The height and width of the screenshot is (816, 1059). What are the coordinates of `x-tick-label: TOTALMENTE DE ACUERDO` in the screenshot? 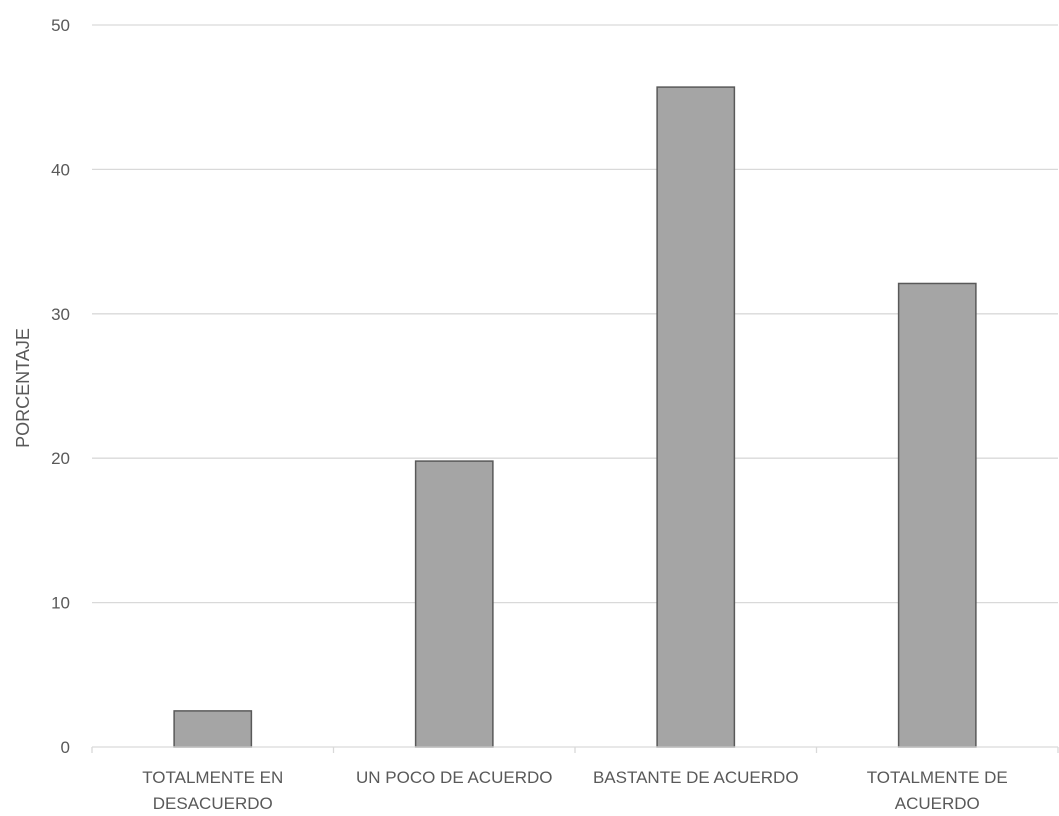 It's located at (937, 790).